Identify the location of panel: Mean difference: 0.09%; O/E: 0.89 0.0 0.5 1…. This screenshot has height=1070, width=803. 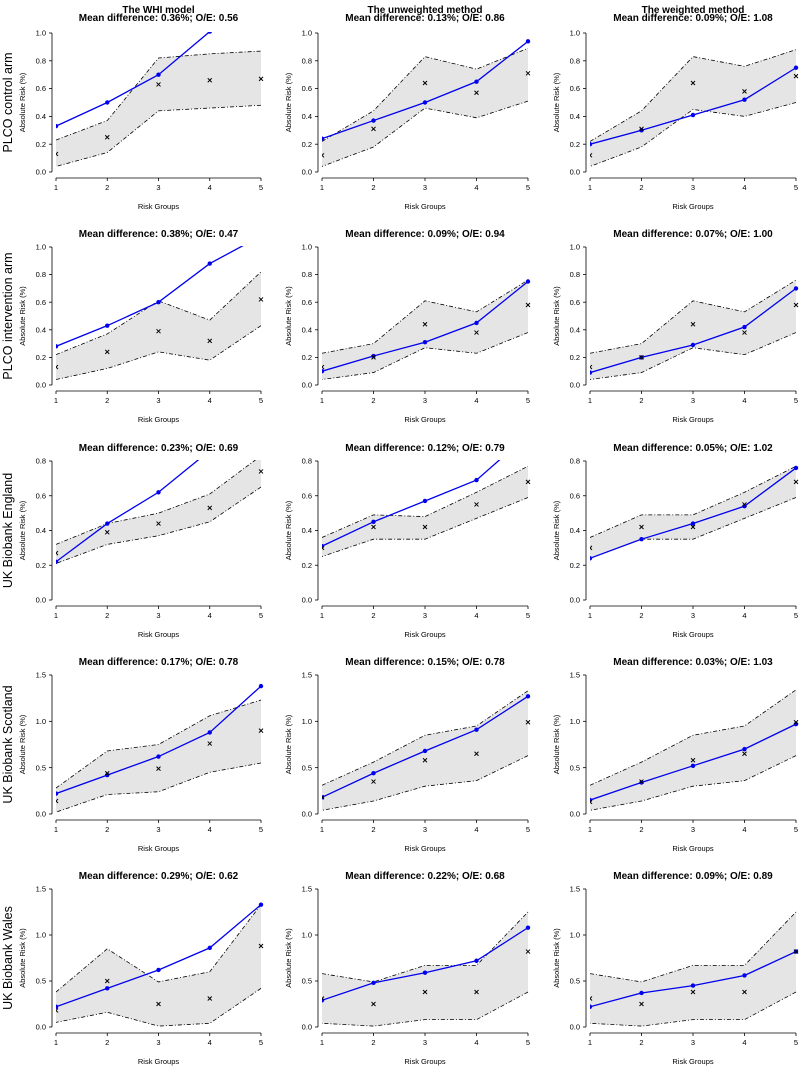
(675, 968).